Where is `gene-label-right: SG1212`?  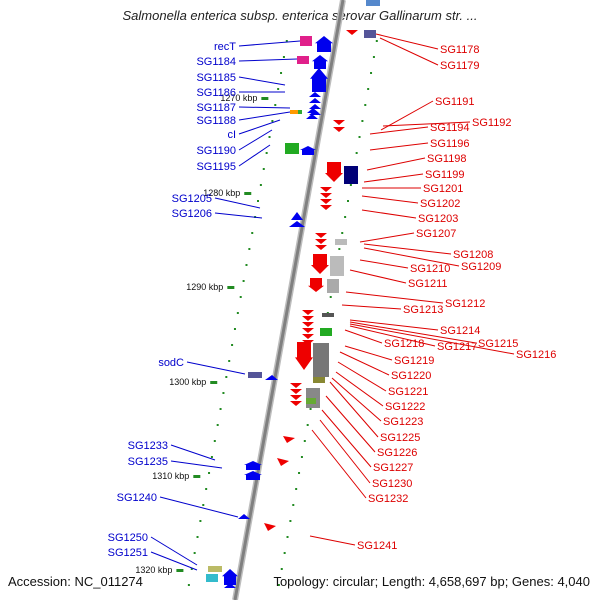
gene-label-right: SG1212 is located at coordinates (465, 304).